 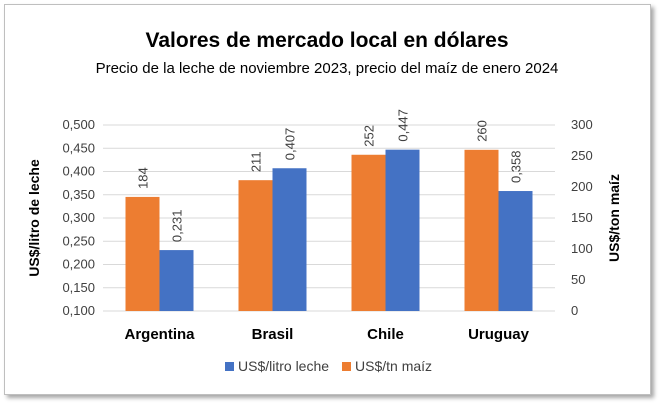 What do you see at coordinates (34, 218) in the screenshot?
I see `left-axis-title: US$/litro de leche` at bounding box center [34, 218].